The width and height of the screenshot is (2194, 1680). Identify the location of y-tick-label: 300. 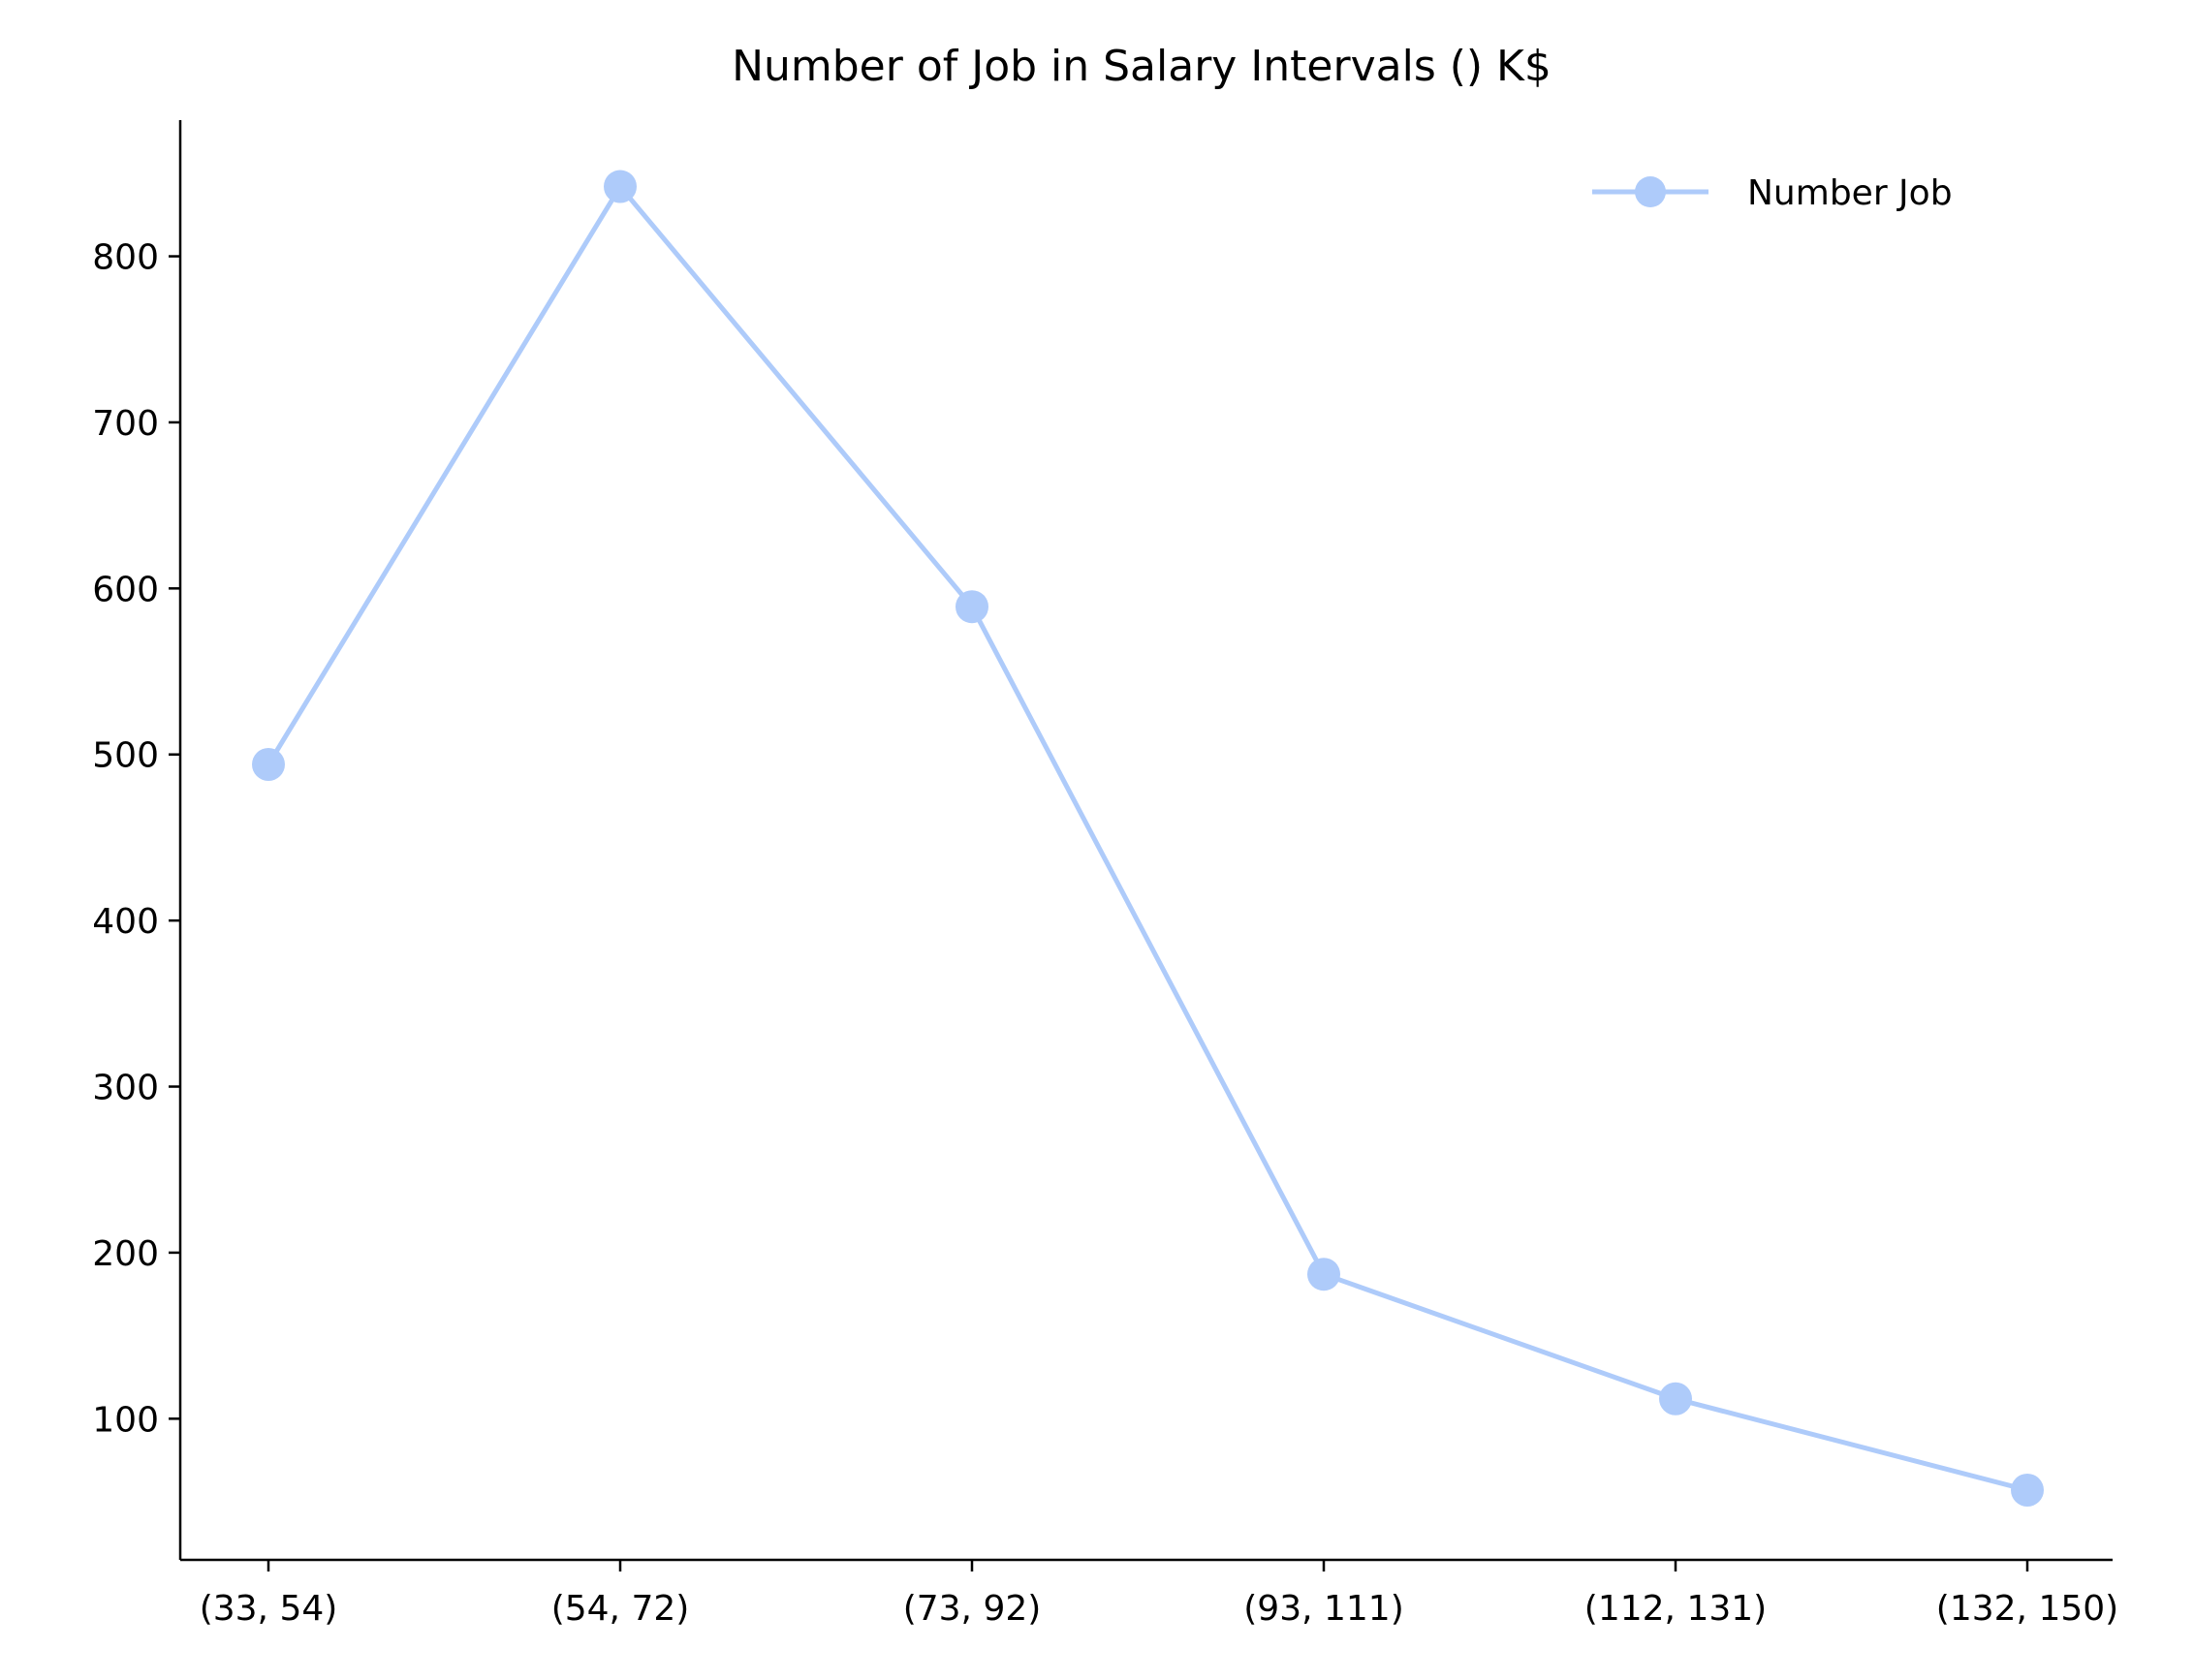
(125, 1089).